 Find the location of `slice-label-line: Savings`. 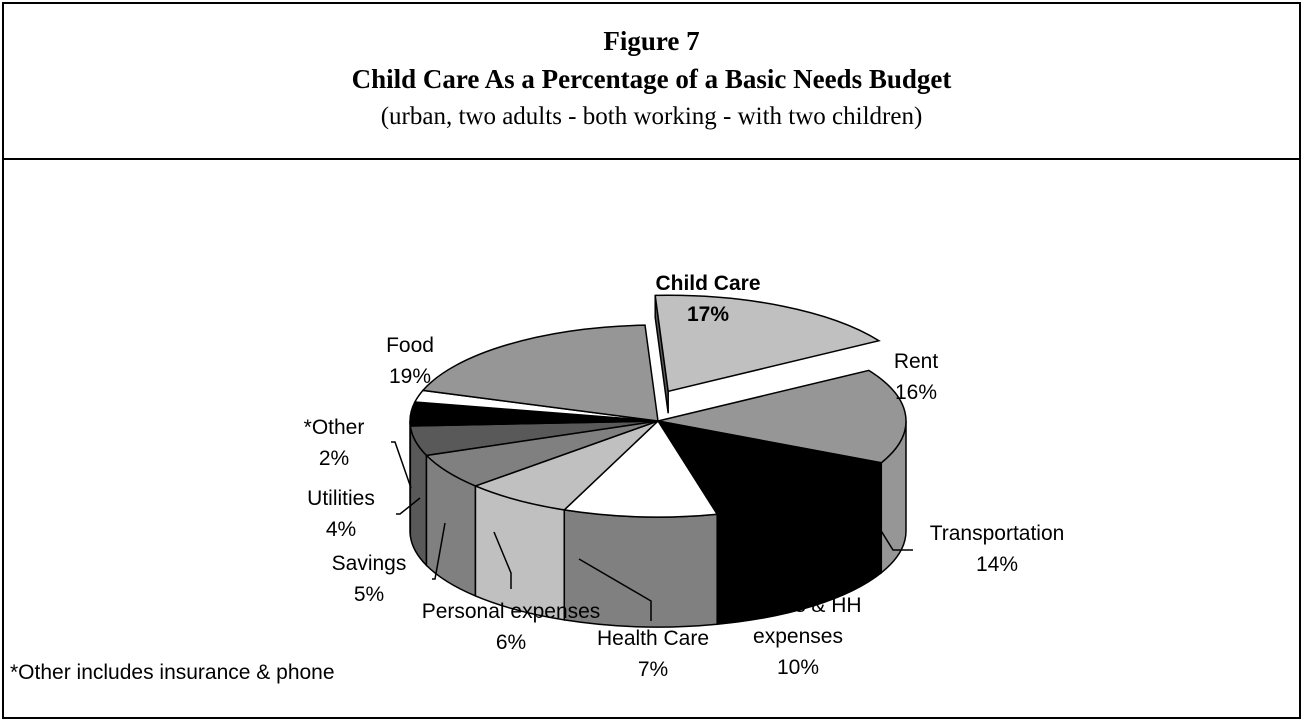

slice-label-line: Savings is located at coordinates (369, 563).